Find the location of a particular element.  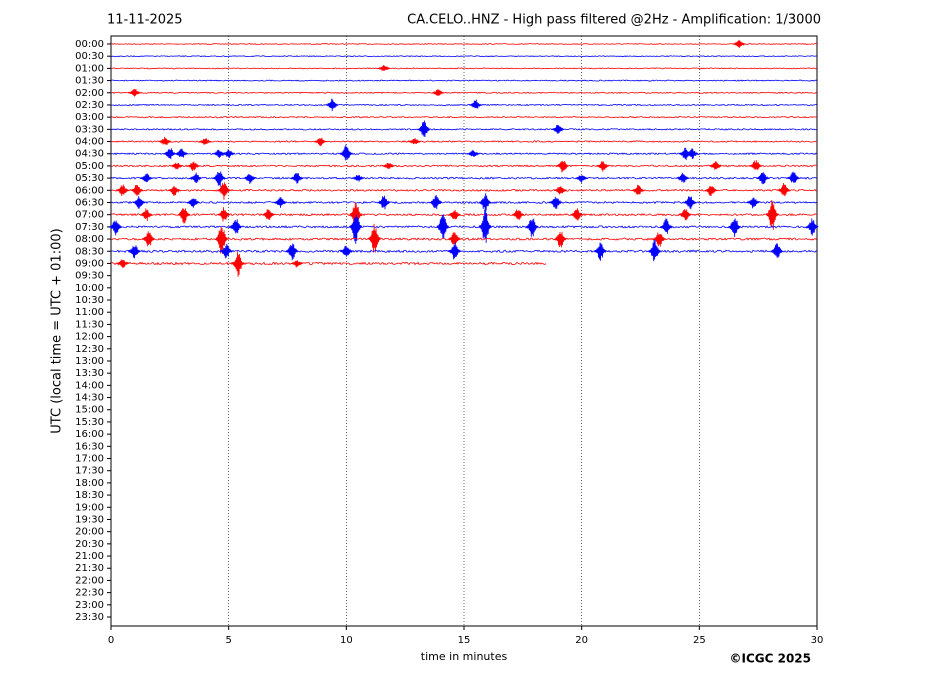

y-tick-label: 17:00 is located at coordinates (89, 459).